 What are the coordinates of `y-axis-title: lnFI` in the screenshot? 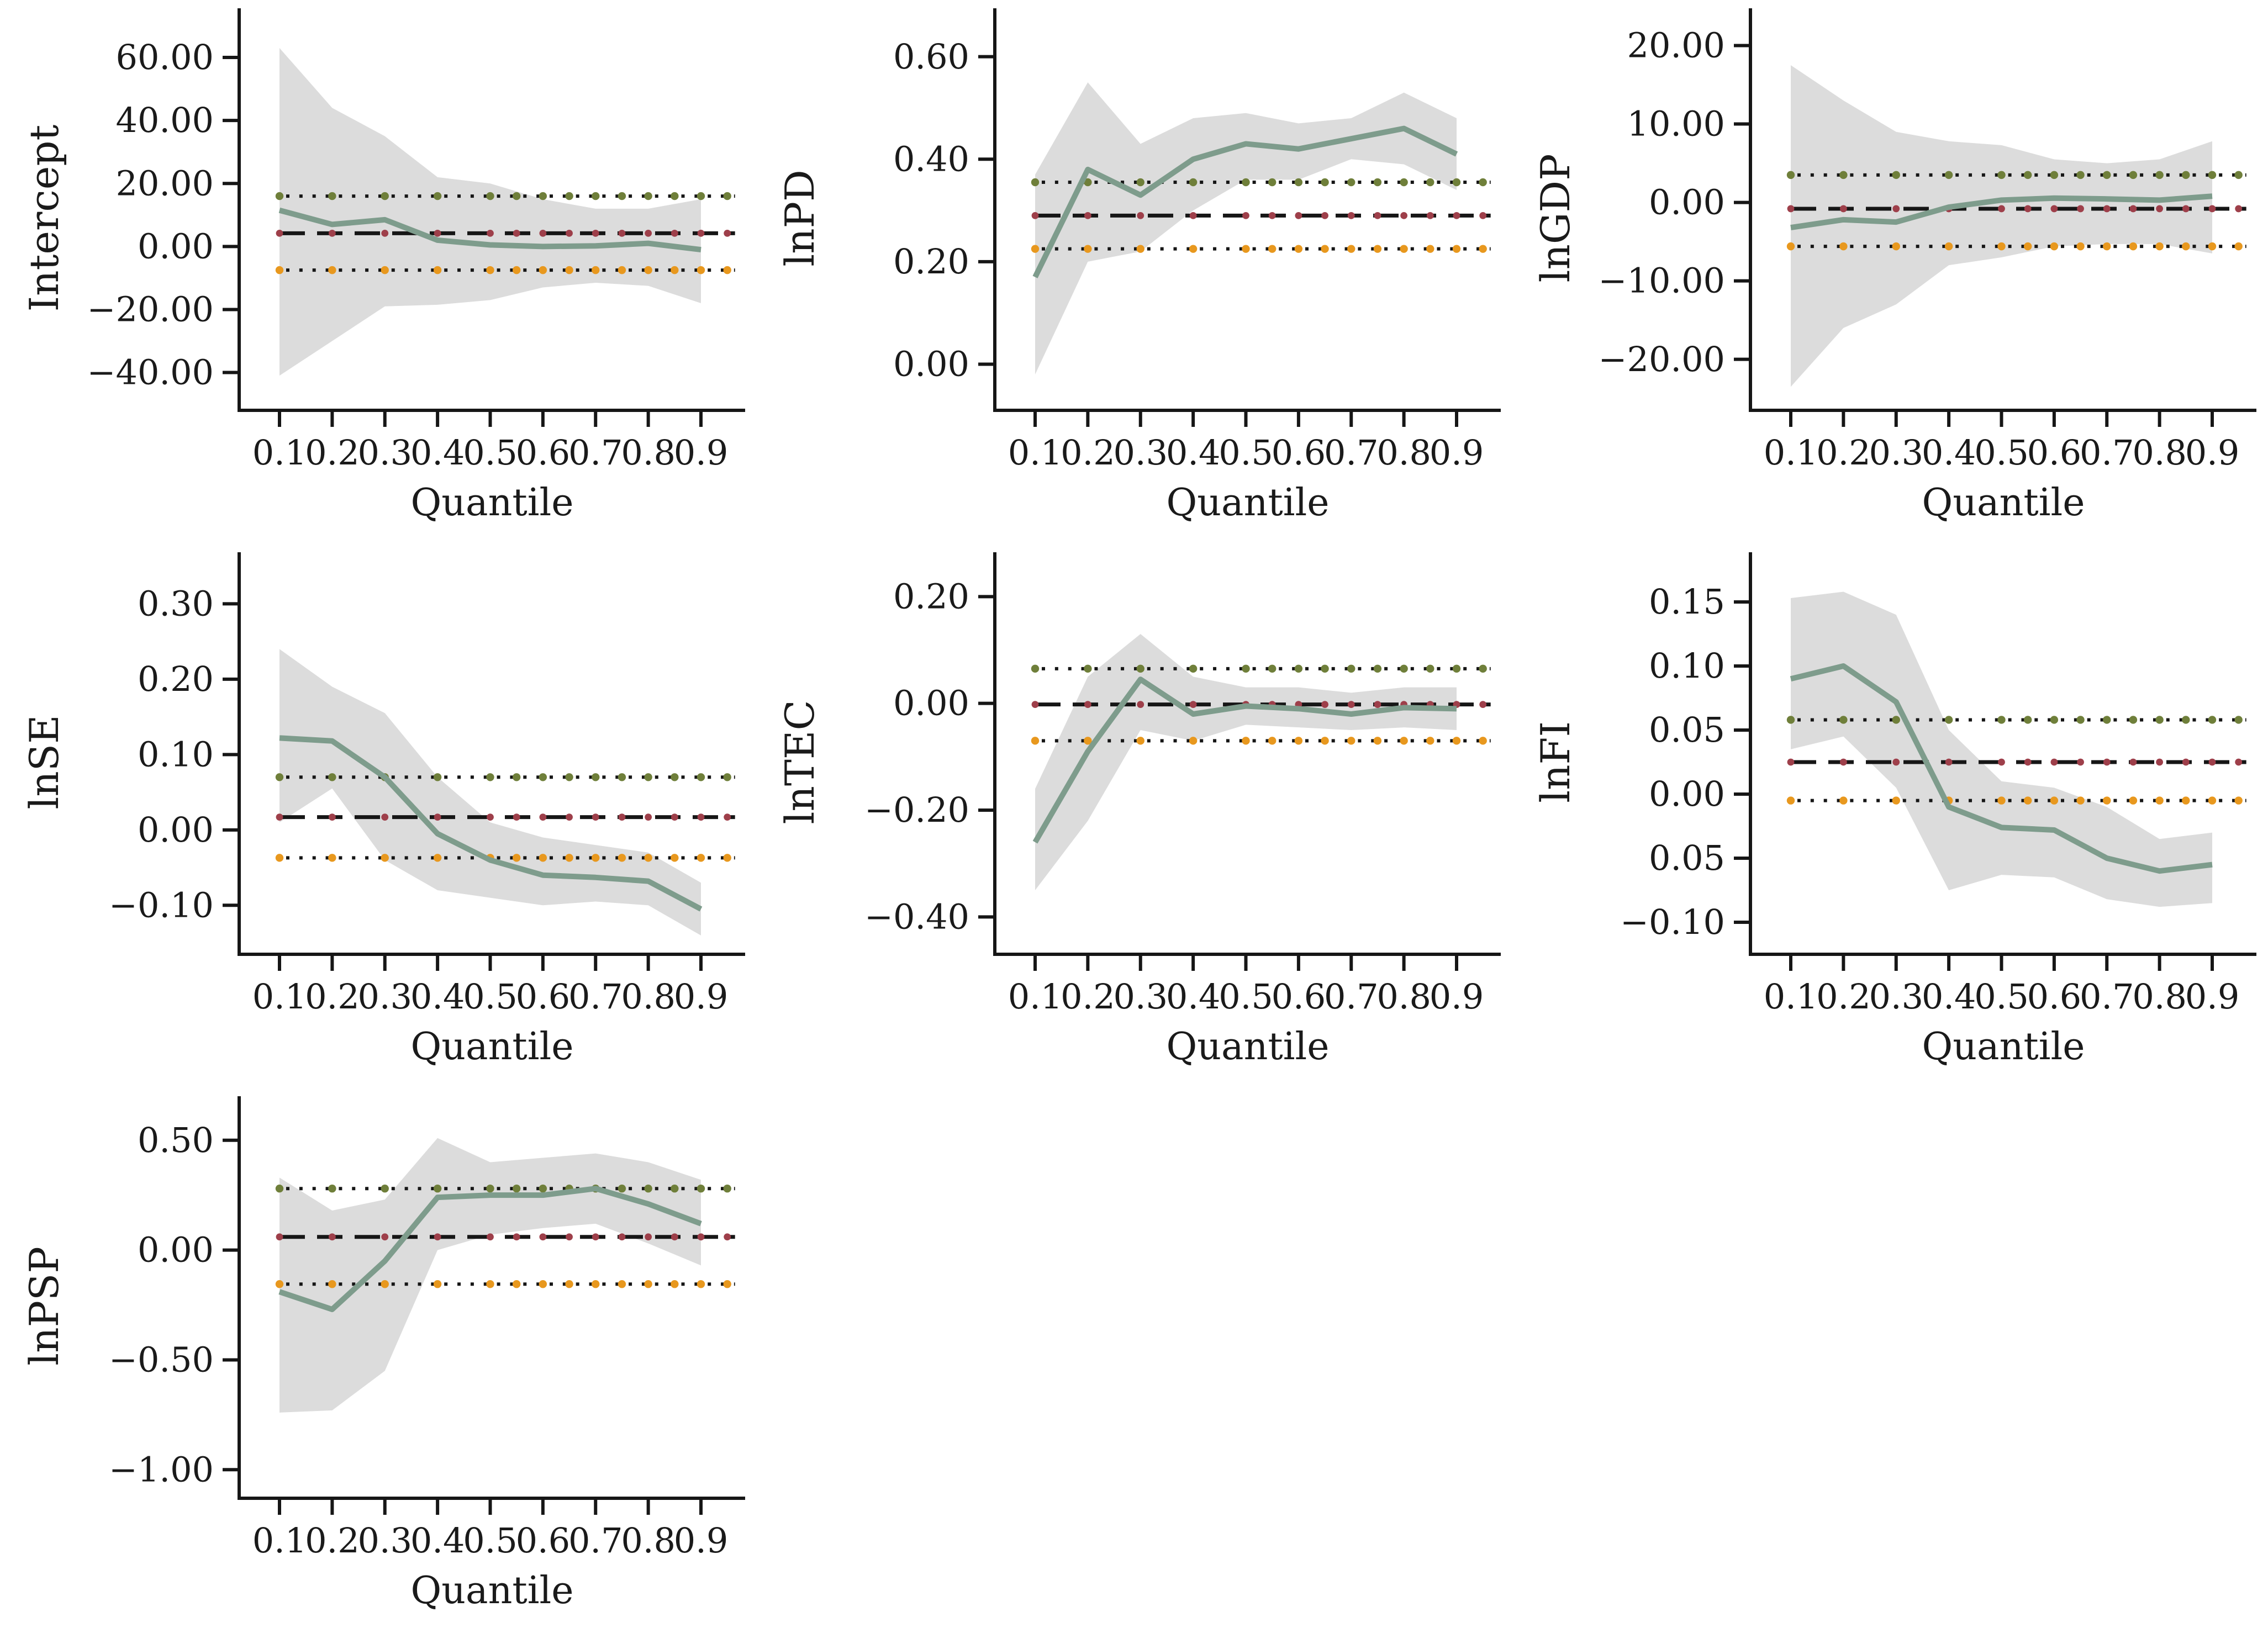 It's located at (1555, 762).